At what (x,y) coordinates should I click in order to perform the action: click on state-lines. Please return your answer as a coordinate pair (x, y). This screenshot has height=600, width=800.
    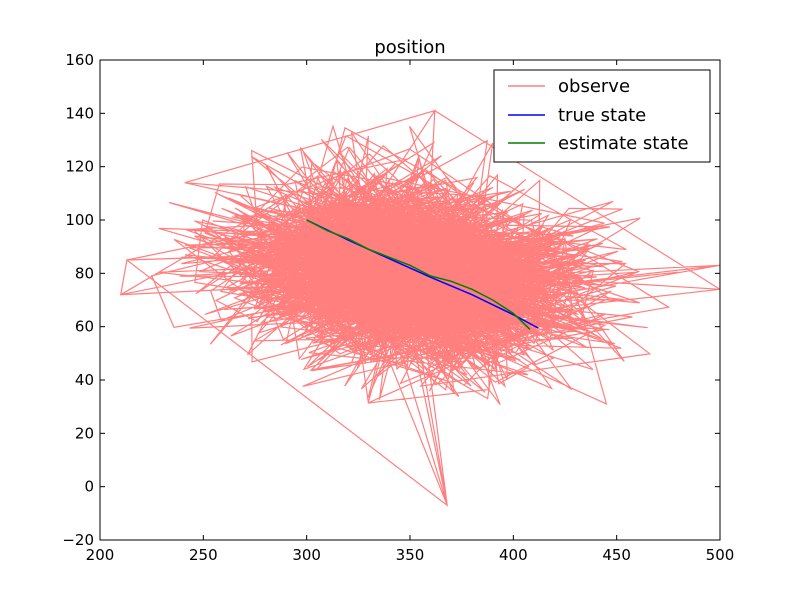
    Looking at the image, I should click on (422, 274).